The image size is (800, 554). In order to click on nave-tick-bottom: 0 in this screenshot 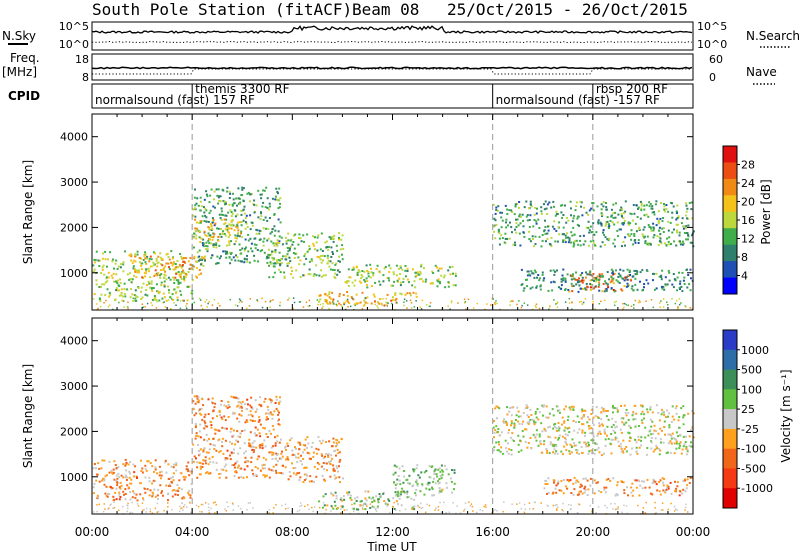, I will do `click(712, 77)`.